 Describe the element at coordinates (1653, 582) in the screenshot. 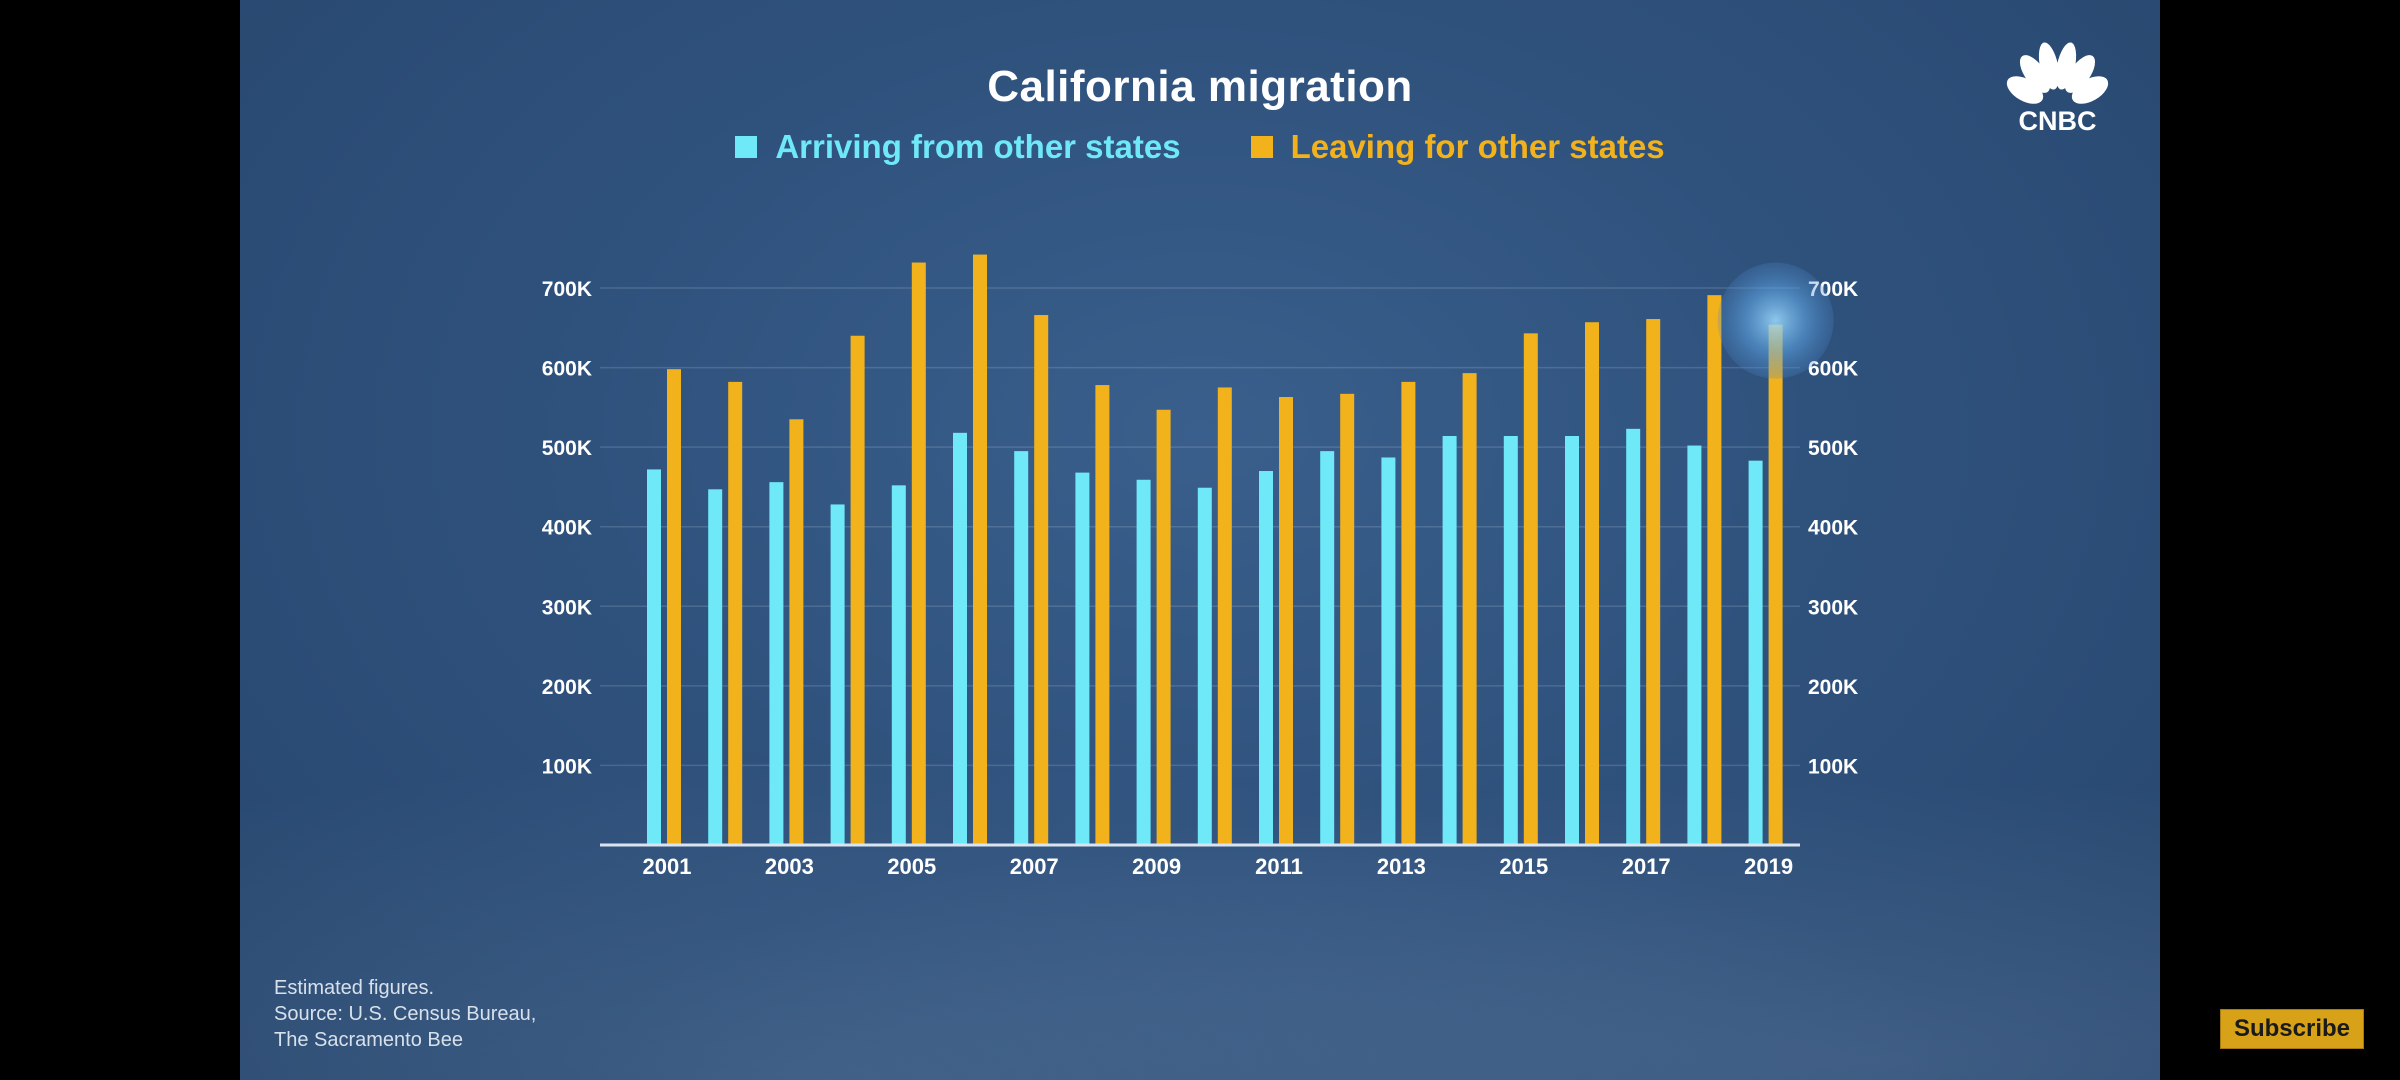

I see `bar-leaving-2017` at that location.